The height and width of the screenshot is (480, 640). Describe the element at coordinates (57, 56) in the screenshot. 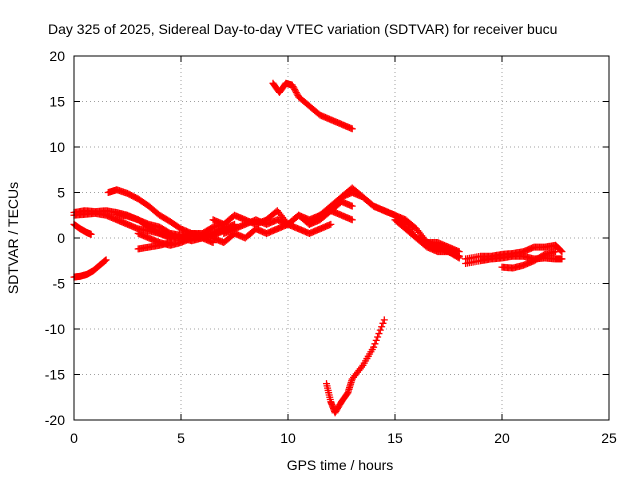

I see `y-tick-label: 20` at that location.